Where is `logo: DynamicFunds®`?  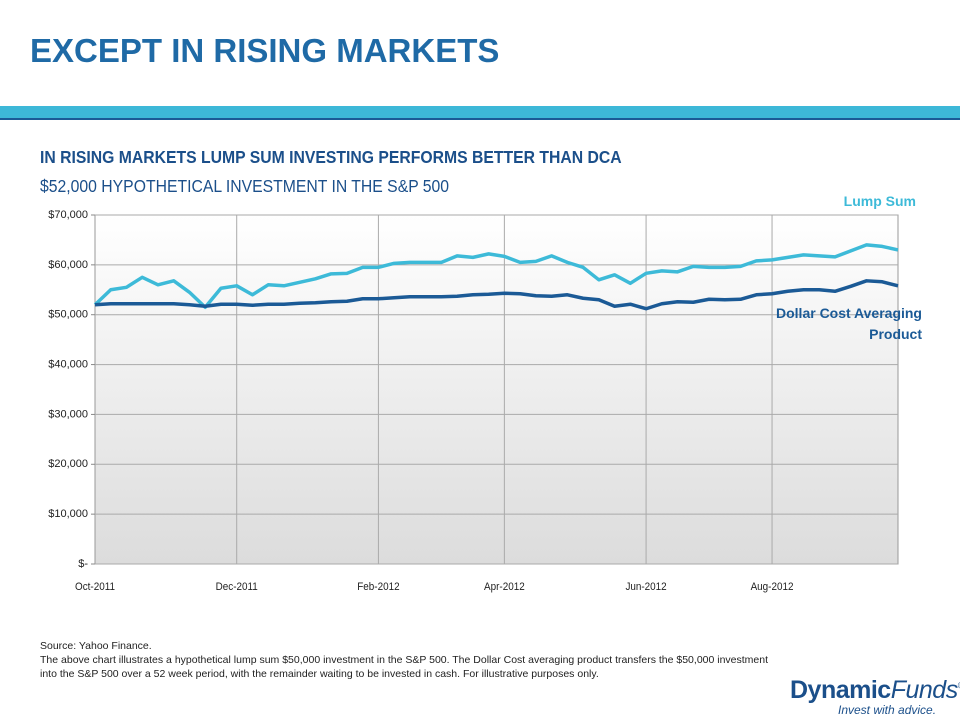 logo: DynamicFunds® is located at coordinates (875, 690).